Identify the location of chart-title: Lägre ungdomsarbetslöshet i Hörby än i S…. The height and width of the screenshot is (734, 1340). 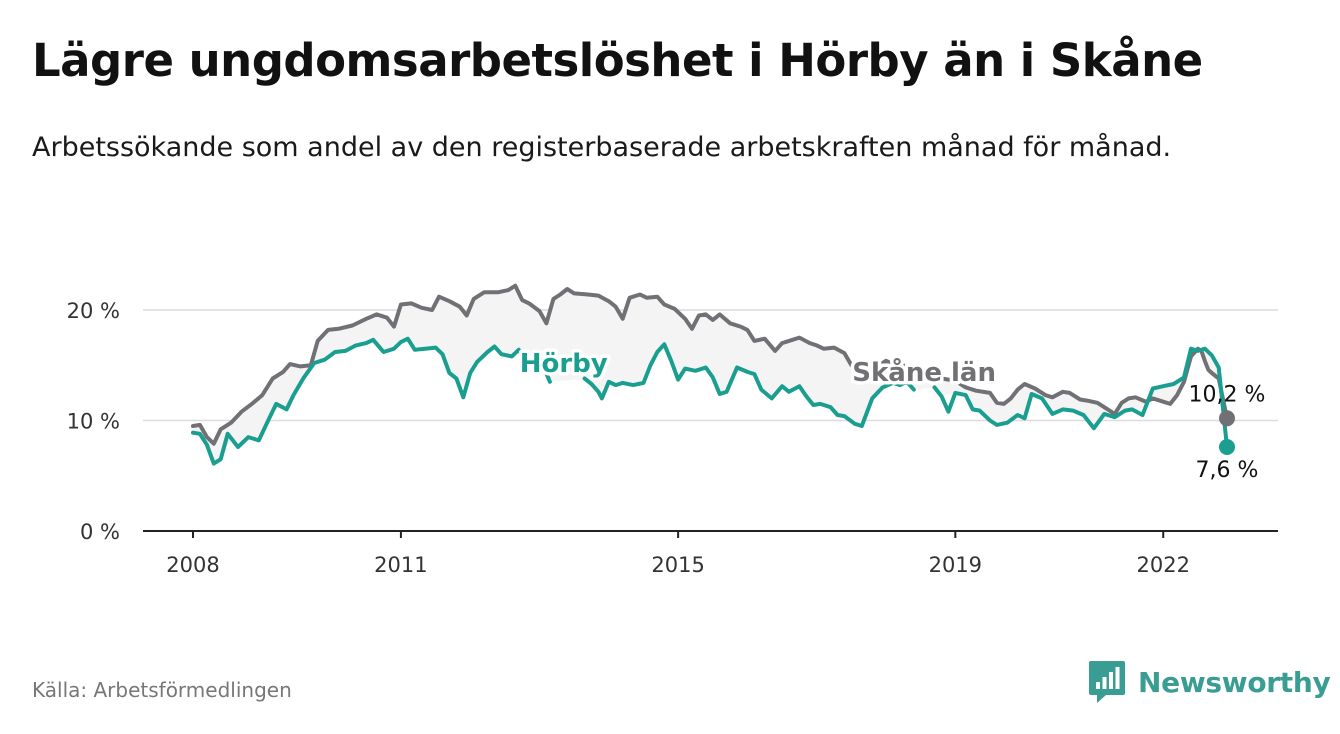
(617, 60).